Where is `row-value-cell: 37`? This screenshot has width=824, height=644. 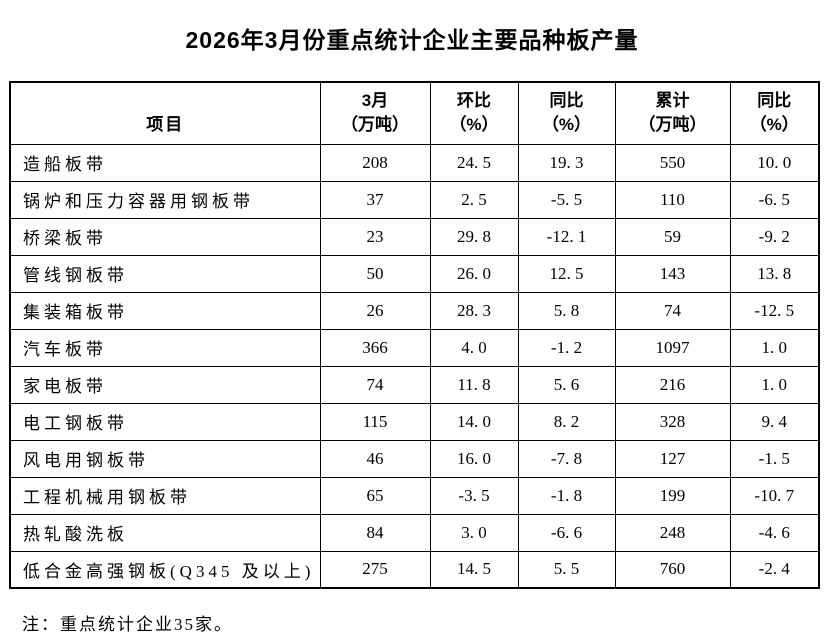
row-value-cell: 37 is located at coordinates (375, 199).